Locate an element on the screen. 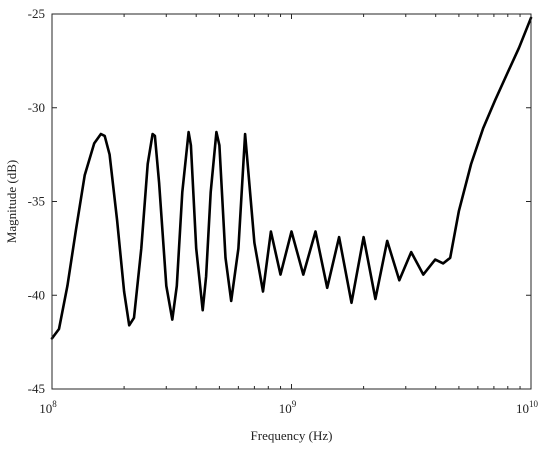 This screenshot has width=550, height=449. x-tick-exponent: 8 is located at coordinates (54, 404).